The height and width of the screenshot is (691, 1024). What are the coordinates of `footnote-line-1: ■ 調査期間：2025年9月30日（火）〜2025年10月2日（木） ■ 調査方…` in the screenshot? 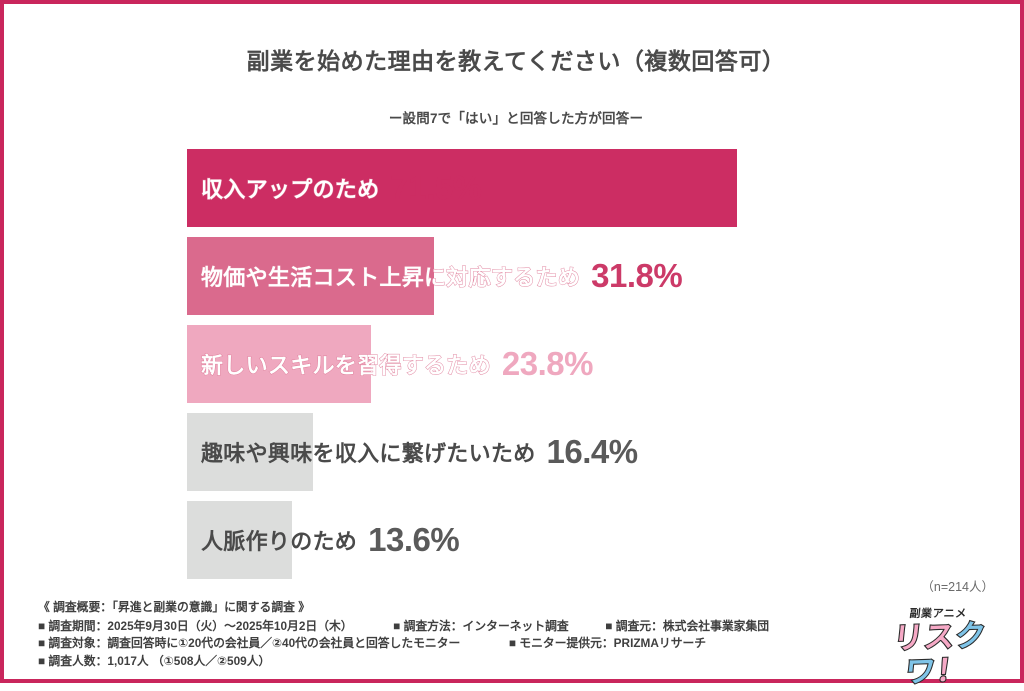 It's located at (453, 627).